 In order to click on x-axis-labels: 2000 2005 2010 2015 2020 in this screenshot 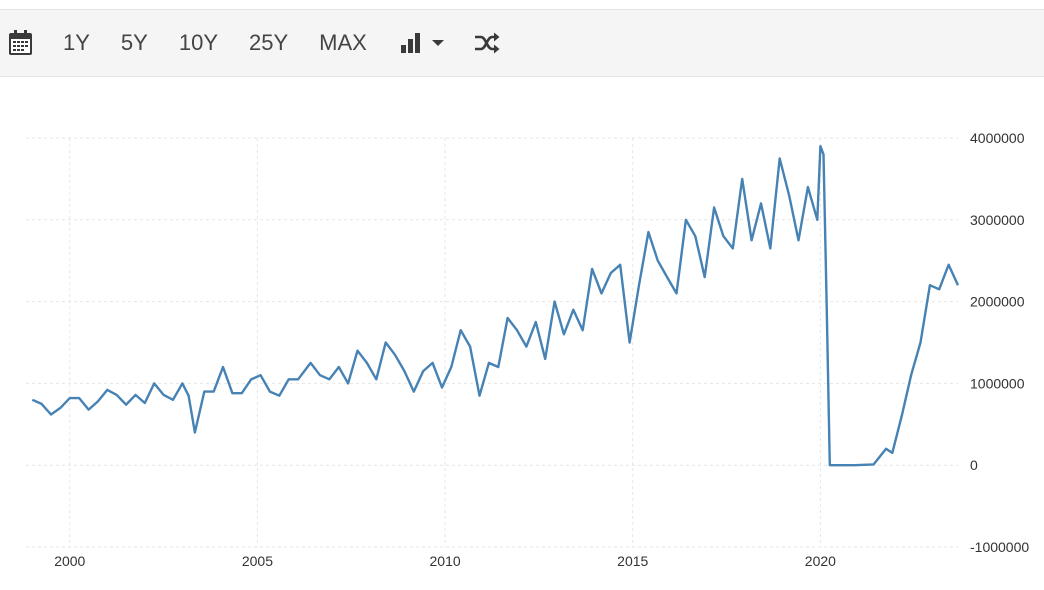, I will do `click(445, 561)`.